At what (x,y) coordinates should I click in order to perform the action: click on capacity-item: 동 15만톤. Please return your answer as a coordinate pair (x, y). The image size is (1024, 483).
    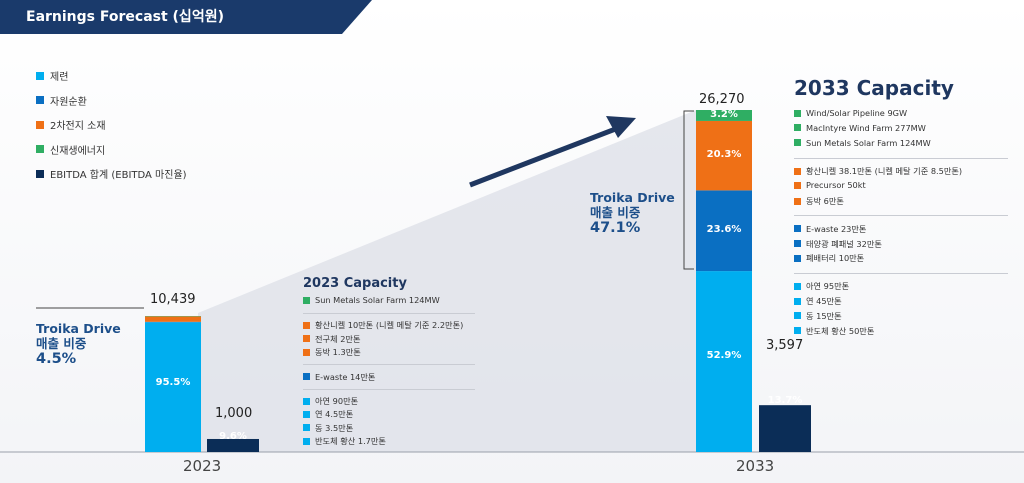
    Looking at the image, I should click on (818, 316).